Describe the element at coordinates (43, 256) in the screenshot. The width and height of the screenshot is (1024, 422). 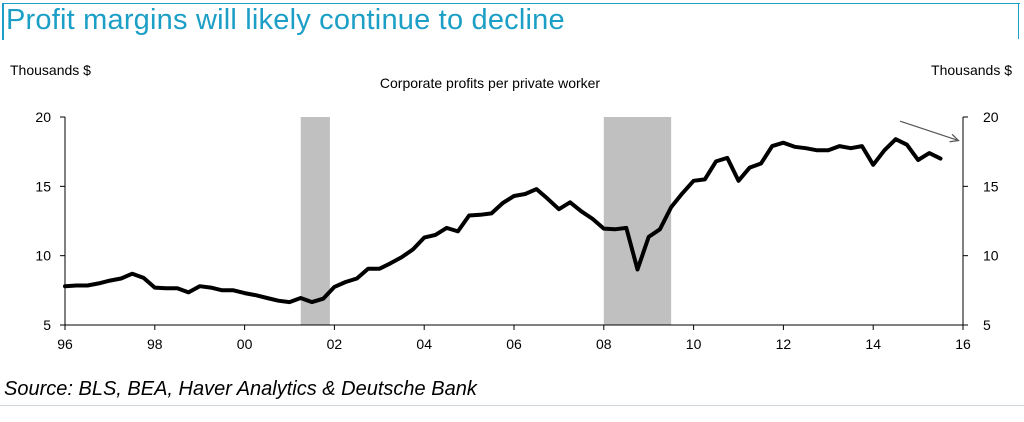
I see `y-tick-label-left-10: 10` at that location.